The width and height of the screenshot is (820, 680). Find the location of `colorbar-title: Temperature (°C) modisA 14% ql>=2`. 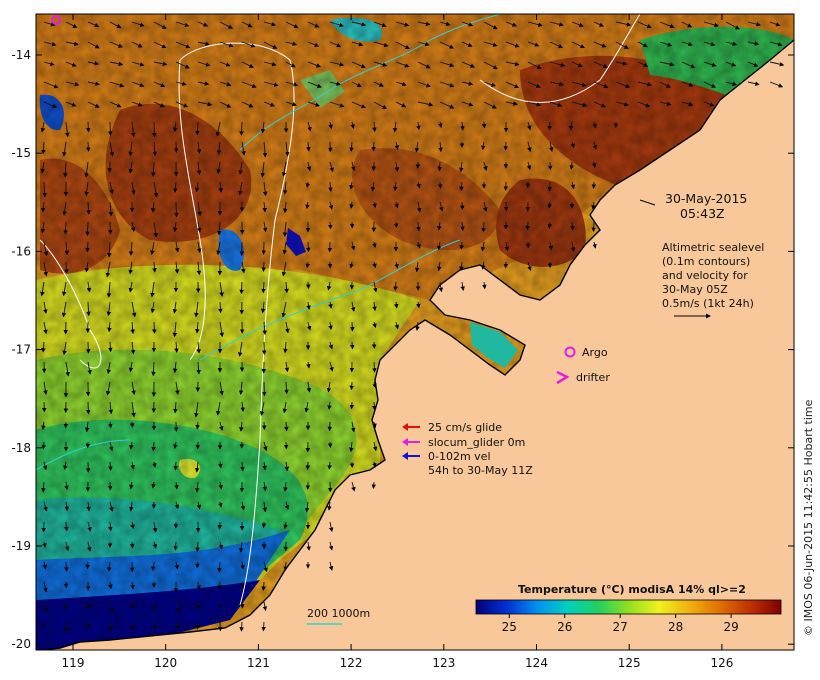

colorbar-title: Temperature (°C) modisA 14% ql>=2 is located at coordinates (632, 589).